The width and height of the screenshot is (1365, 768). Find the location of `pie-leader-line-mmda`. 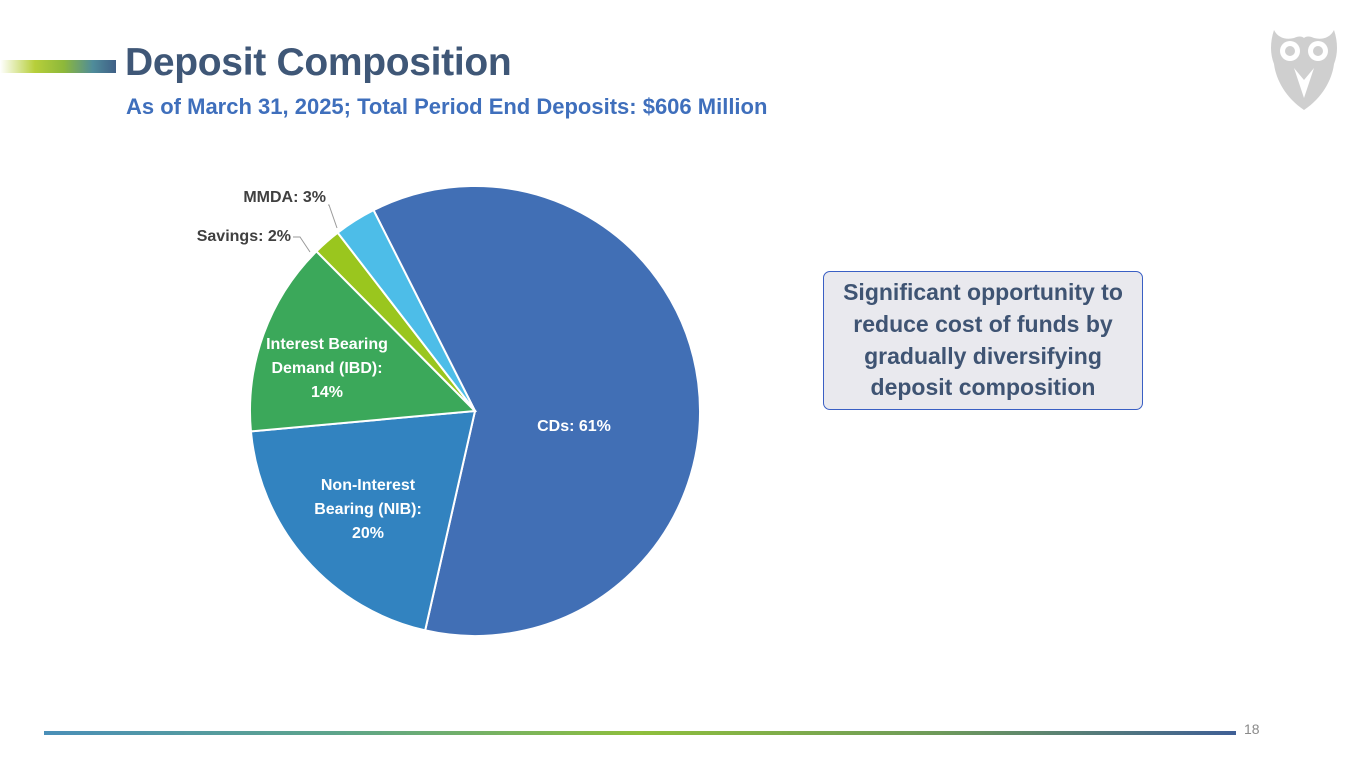

pie-leader-line-mmda is located at coordinates (333, 216).